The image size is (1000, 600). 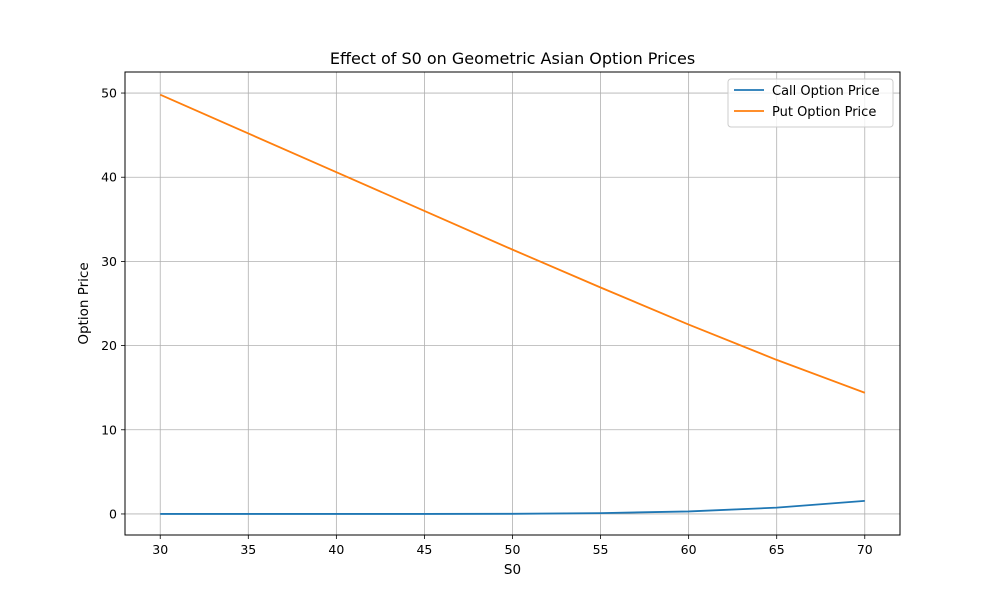 I want to click on x-tick-label: 40, so click(x=336, y=549).